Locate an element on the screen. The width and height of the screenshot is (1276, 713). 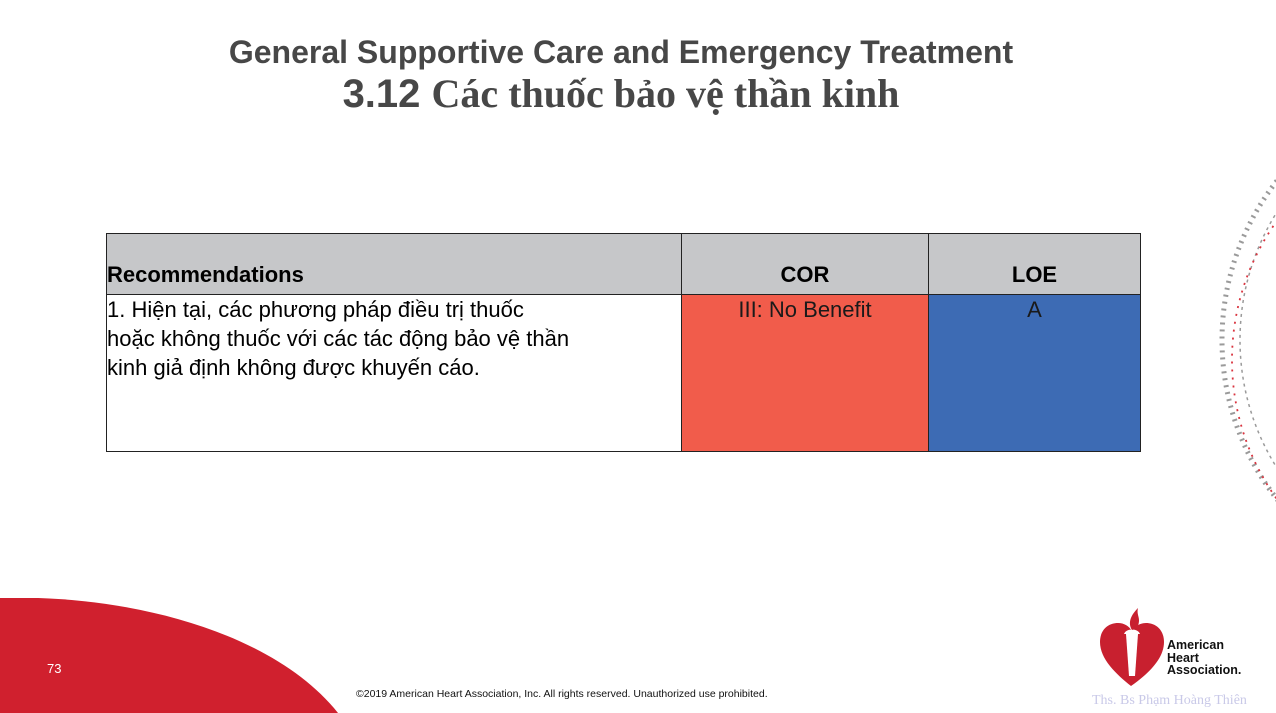
red-corner-arc is located at coordinates (169, 655).